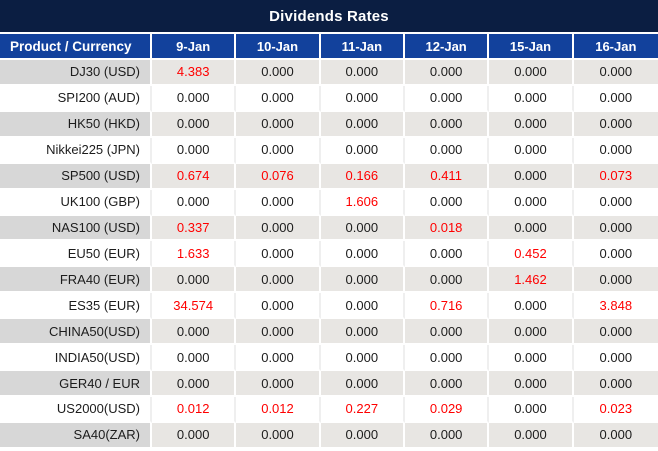 The height and width of the screenshot is (451, 658). I want to click on product-cell: EU50 (EUR), so click(76, 254).